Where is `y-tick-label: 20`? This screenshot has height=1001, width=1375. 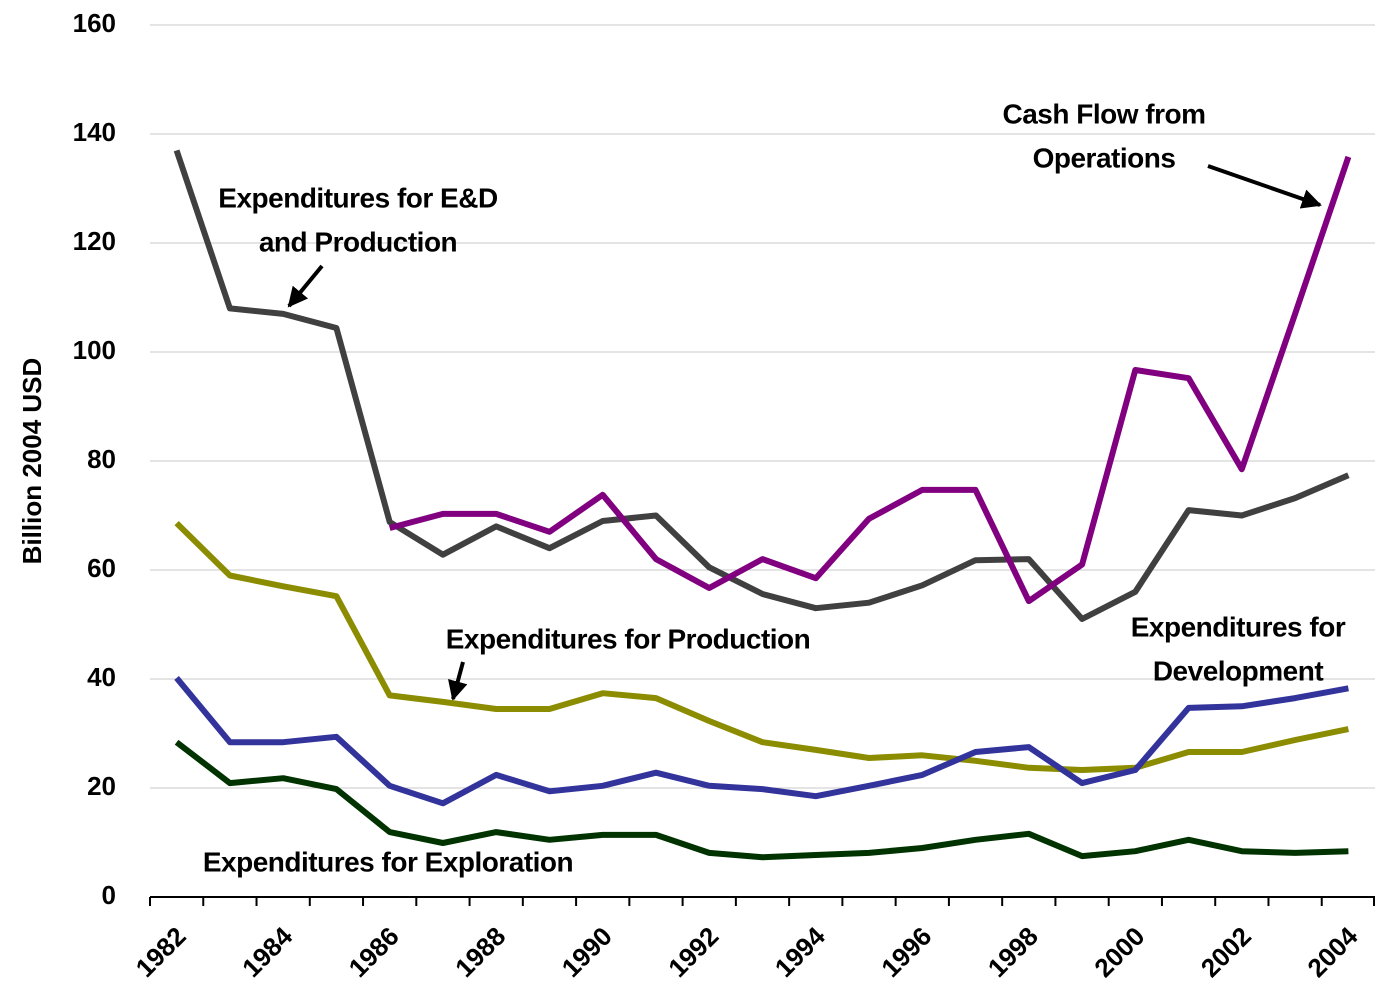 y-tick-label: 20 is located at coordinates (101, 786).